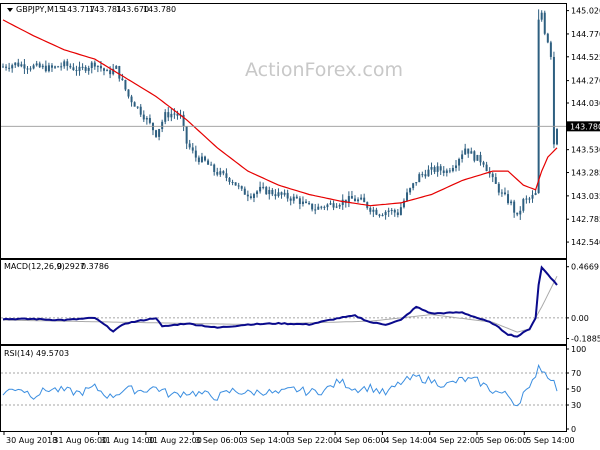 This screenshot has width=600, height=450. What do you see at coordinates (456, 440) in the screenshot?
I see `time-tick-label: 4 Sep 22:00` at bounding box center [456, 440].